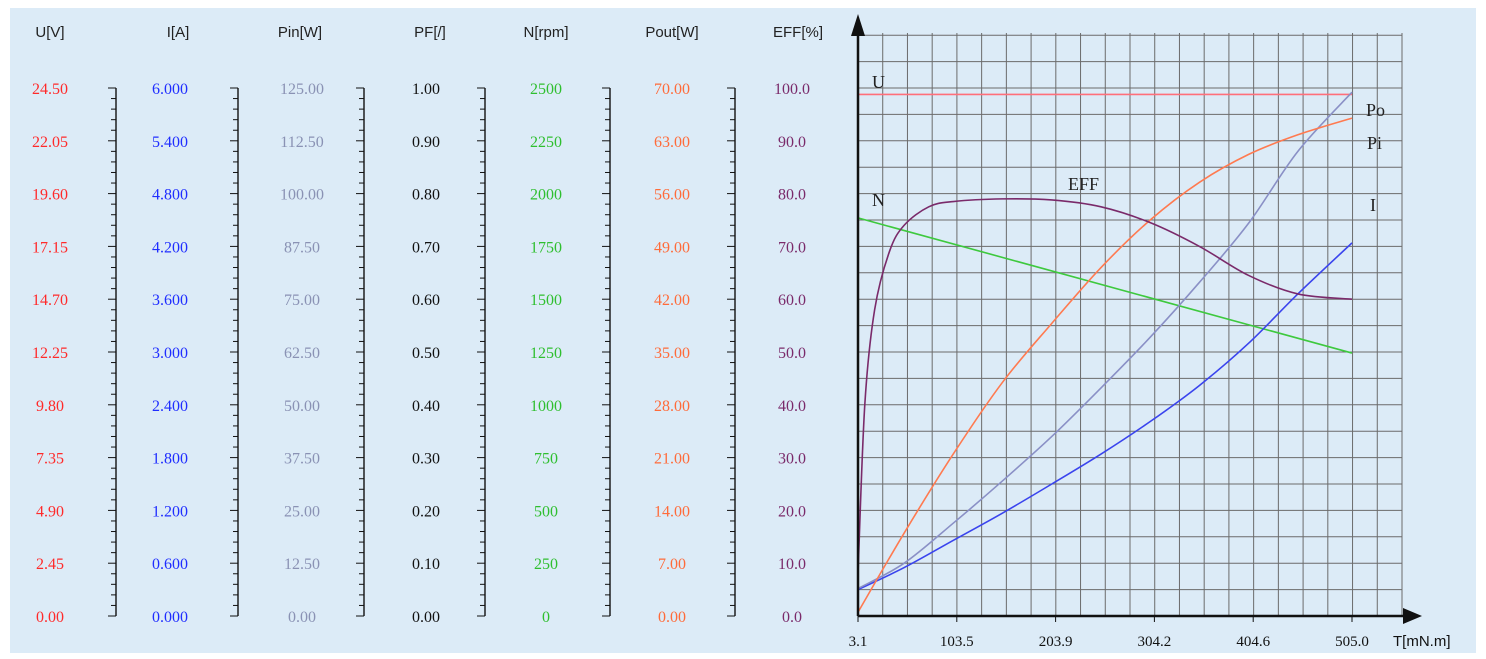  What do you see at coordinates (170, 247) in the screenshot?
I see `axis-tick-label-I: 4.200` at bounding box center [170, 247].